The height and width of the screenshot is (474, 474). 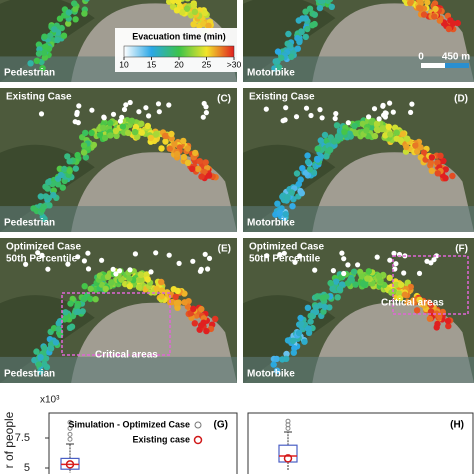 I want to click on existing-case, so click(x=70, y=464).